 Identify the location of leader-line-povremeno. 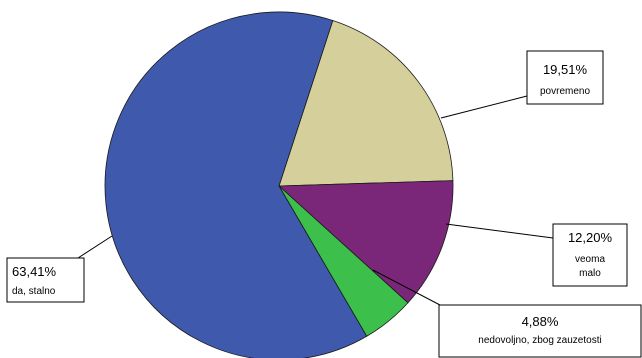
(484, 107).